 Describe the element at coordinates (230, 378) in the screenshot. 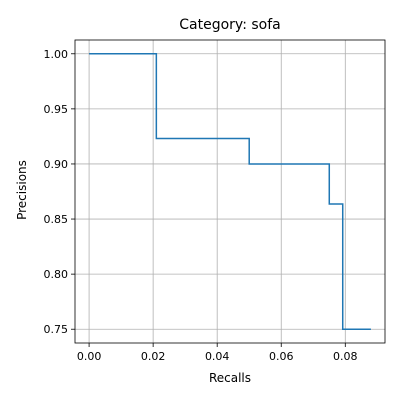

I see `x-axis-label: Recalls` at that location.